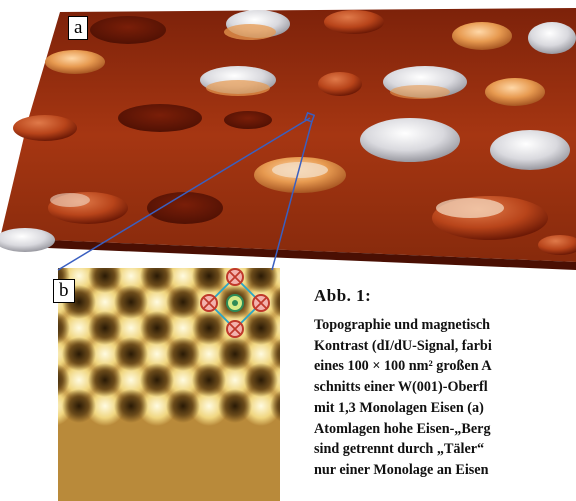 The height and width of the screenshot is (501, 576). I want to click on caption-line: Atomlagen hohe Eisen-„Berg, so click(402, 428).